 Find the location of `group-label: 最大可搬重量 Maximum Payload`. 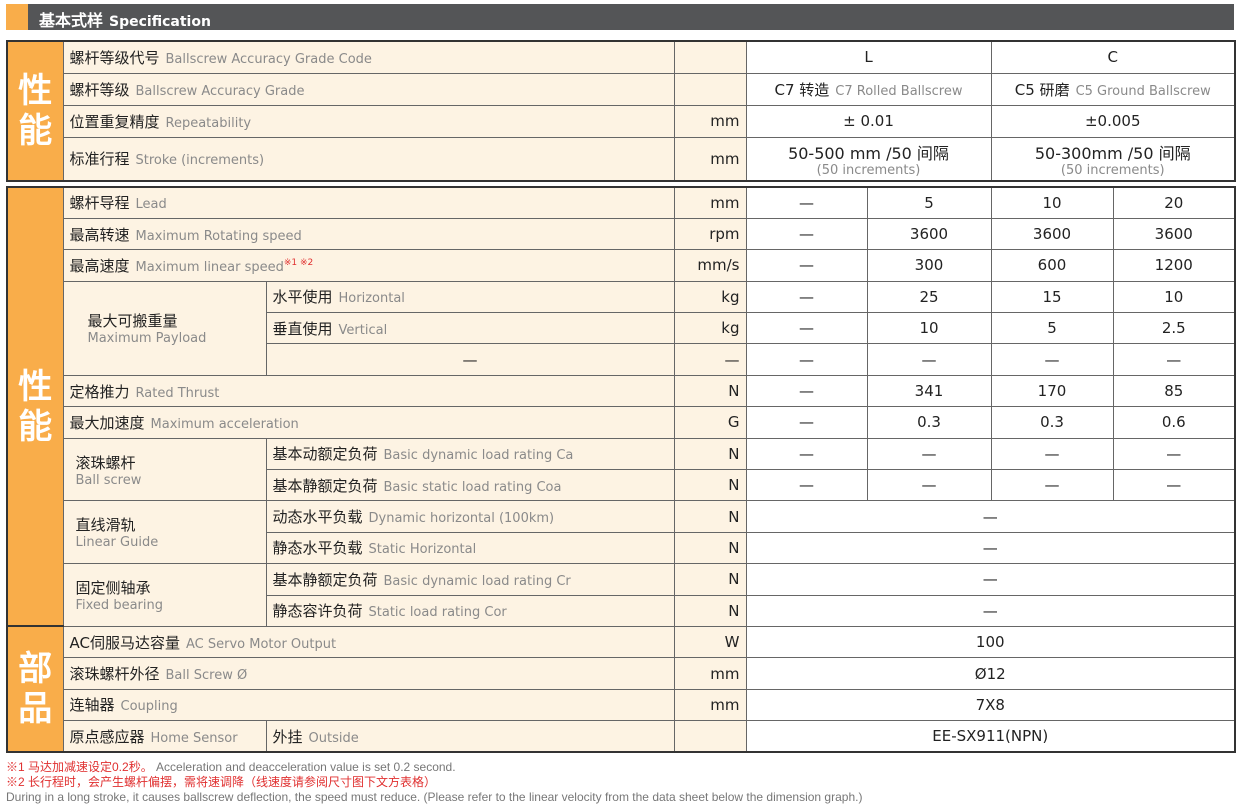

group-label: 最大可搬重量 Maximum Payload is located at coordinates (164, 328).